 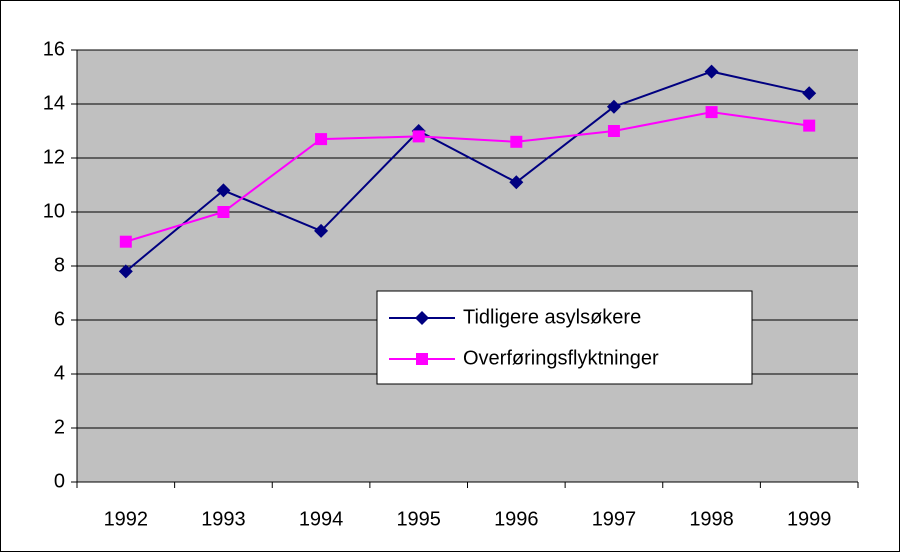 What do you see at coordinates (561, 358) in the screenshot?
I see `legend-label: Overføringsflyktninger` at bounding box center [561, 358].